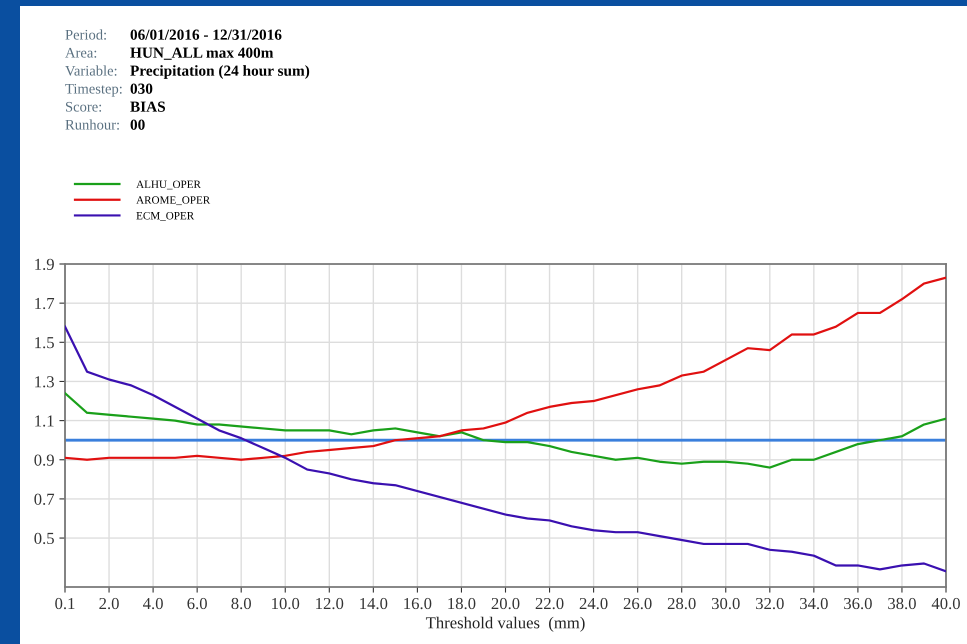 Image resolution: width=967 pixels, height=644 pixels. What do you see at coordinates (137, 125) in the screenshot?
I see `text: 00` at bounding box center [137, 125].